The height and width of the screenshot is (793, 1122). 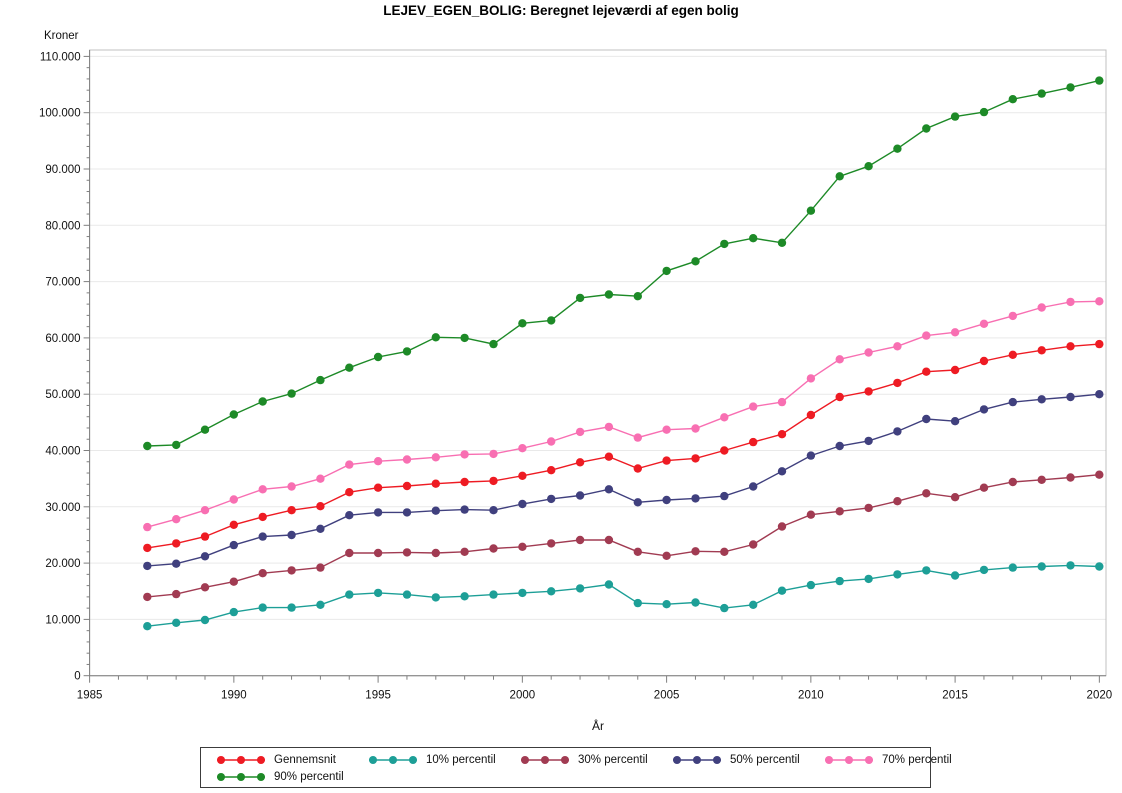 What do you see at coordinates (305, 760) in the screenshot?
I see `legend-entry-label: Gennemsnit` at bounding box center [305, 760].